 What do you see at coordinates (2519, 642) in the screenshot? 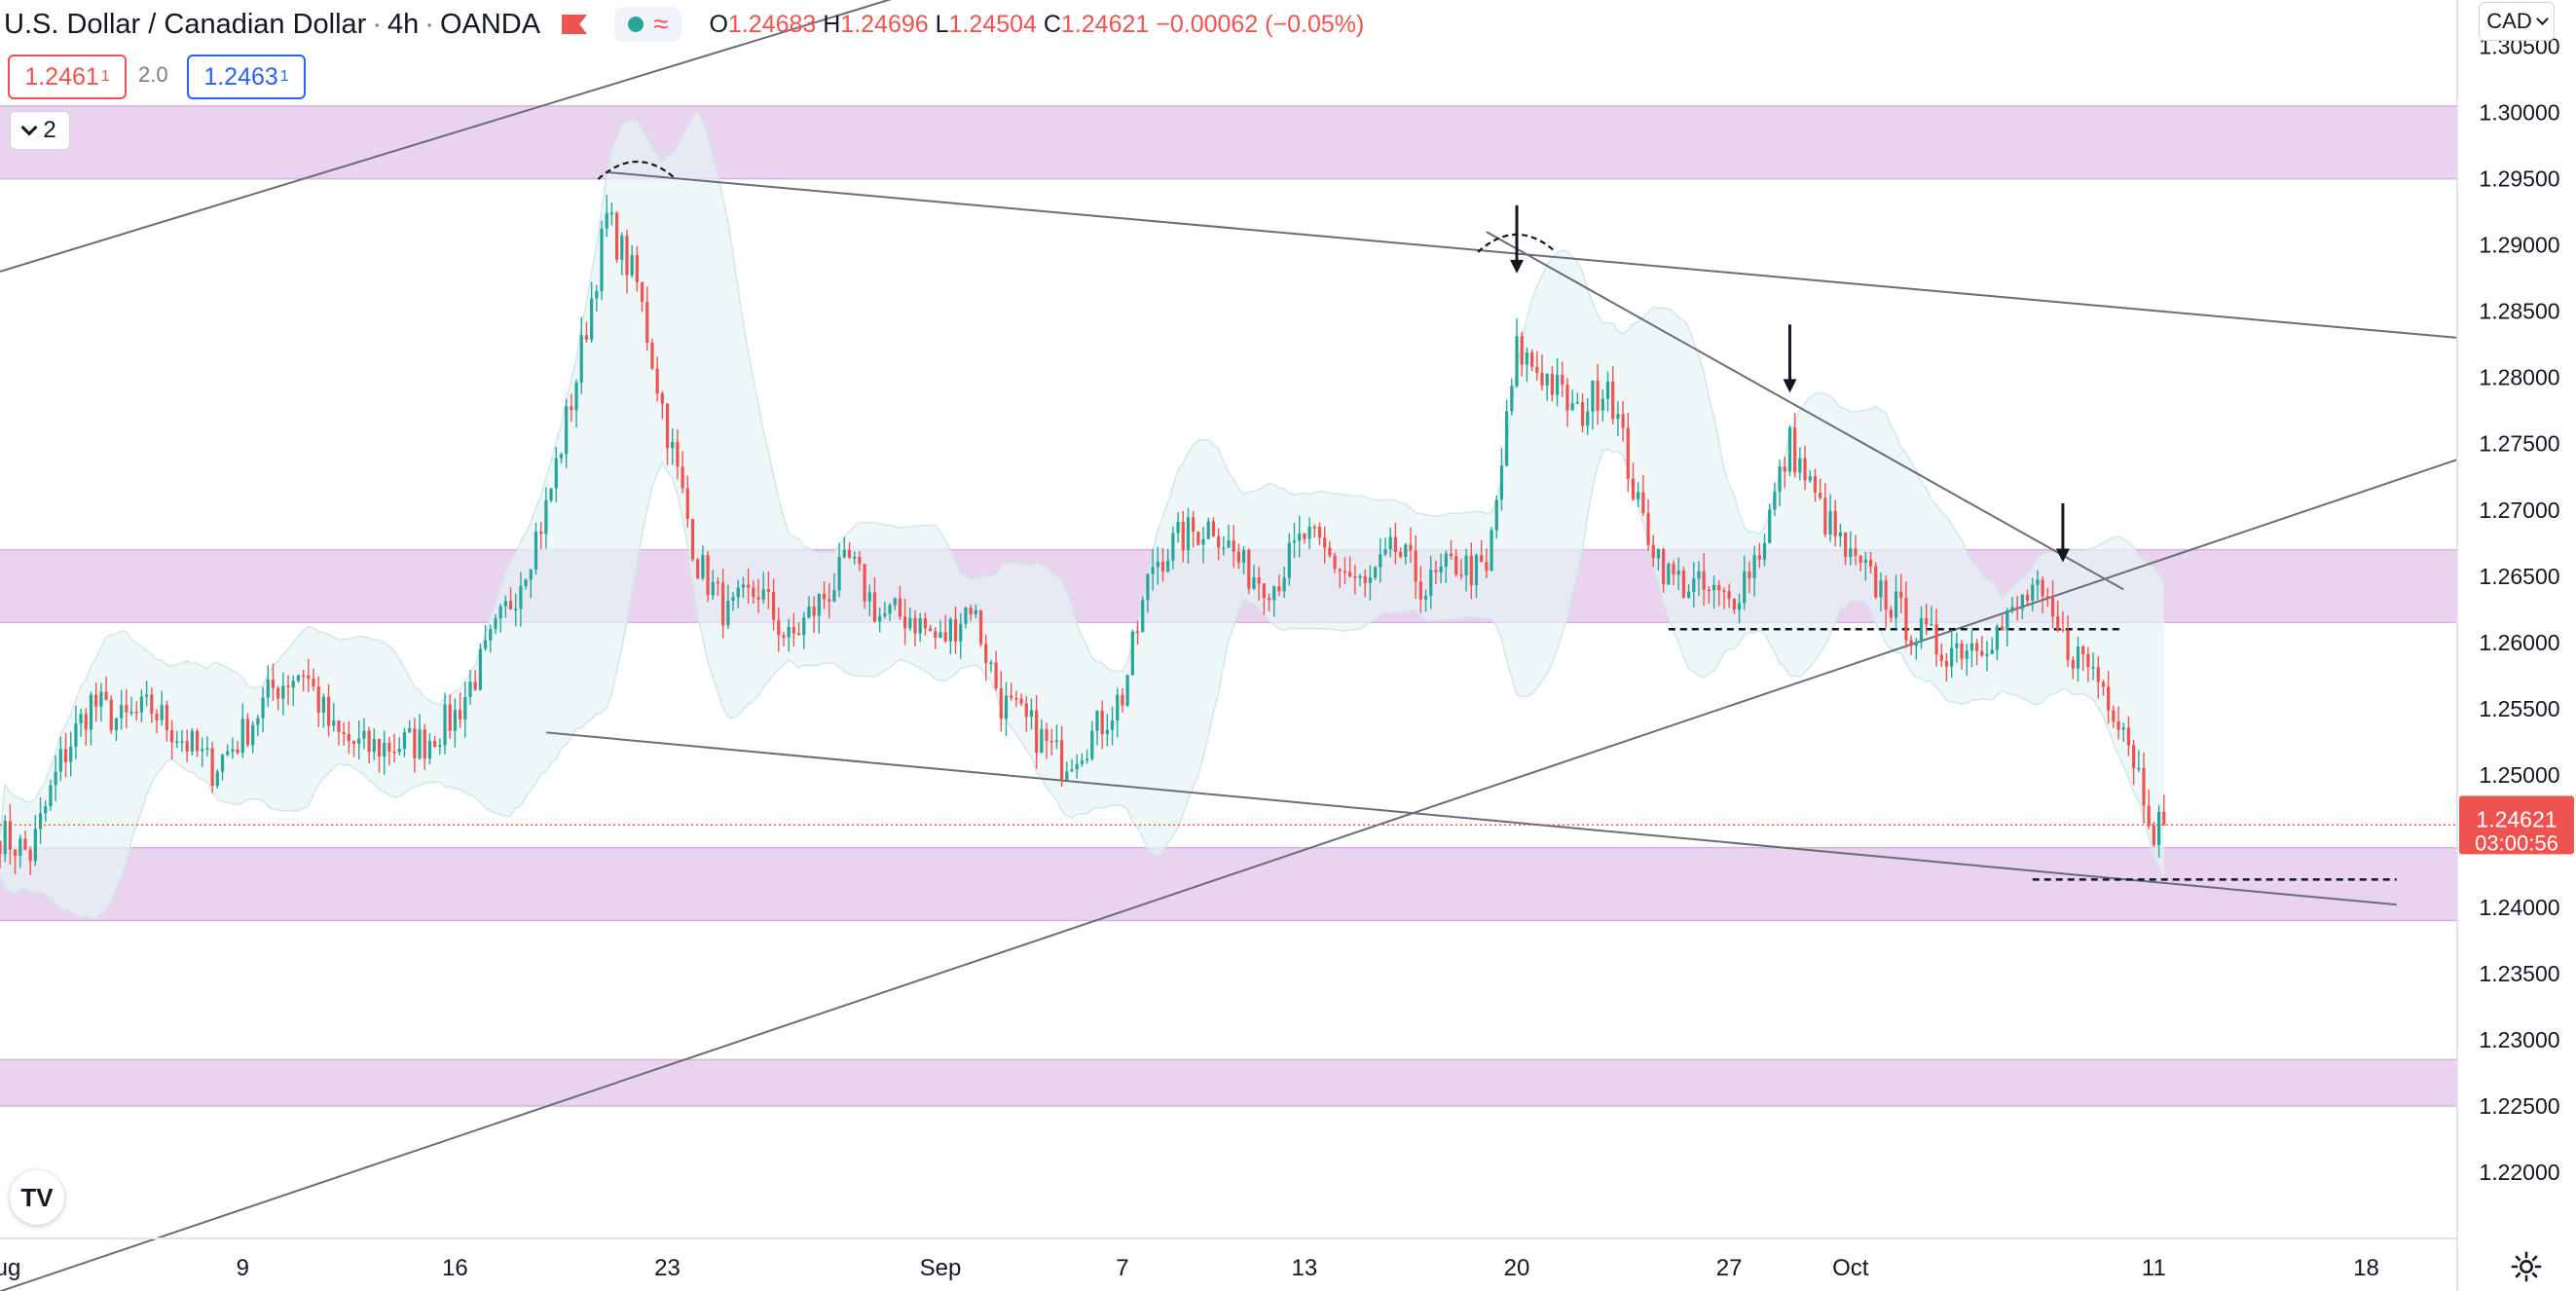
I see `price-tick-label: 1.26000` at bounding box center [2519, 642].